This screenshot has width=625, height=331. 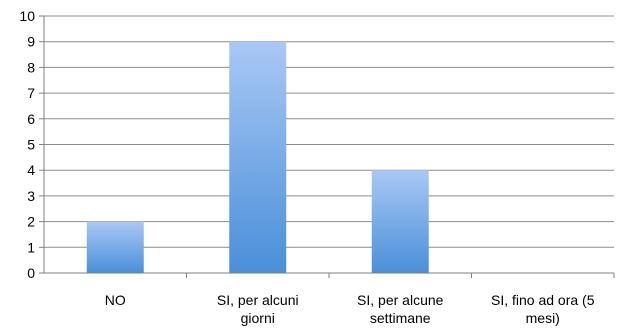 What do you see at coordinates (31, 196) in the screenshot?
I see `y-tick-label: 3` at bounding box center [31, 196].